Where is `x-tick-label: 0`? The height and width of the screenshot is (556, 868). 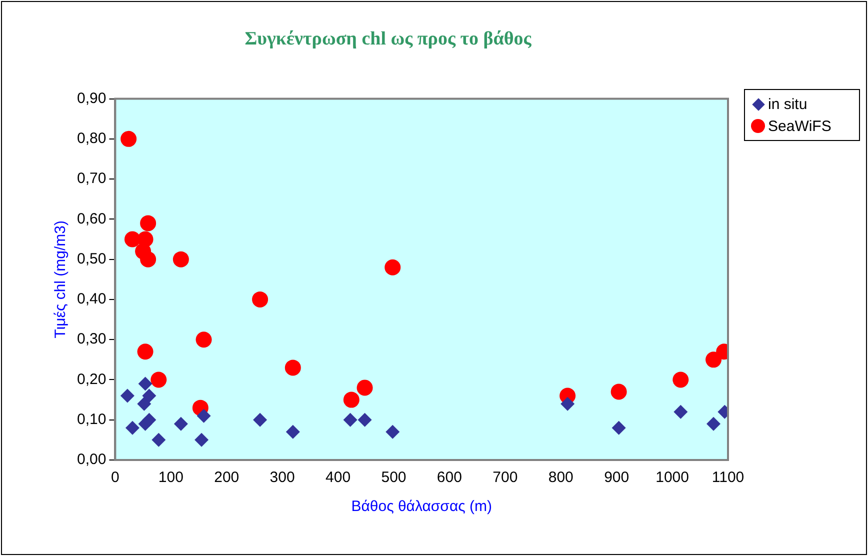
x-tick-label: 0 is located at coordinates (115, 477).